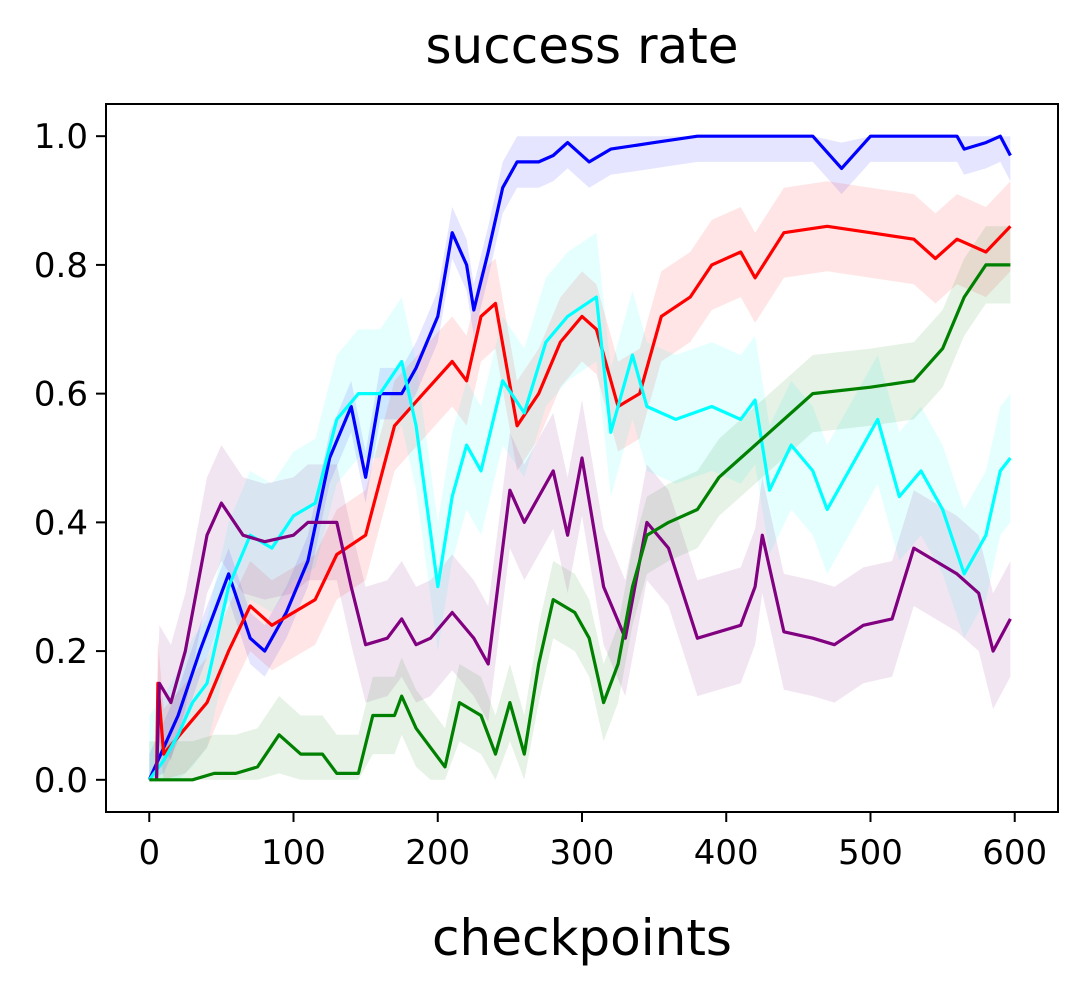 The width and height of the screenshot is (1079, 989). What do you see at coordinates (581, 46) in the screenshot?
I see `chart-title: success rate` at bounding box center [581, 46].